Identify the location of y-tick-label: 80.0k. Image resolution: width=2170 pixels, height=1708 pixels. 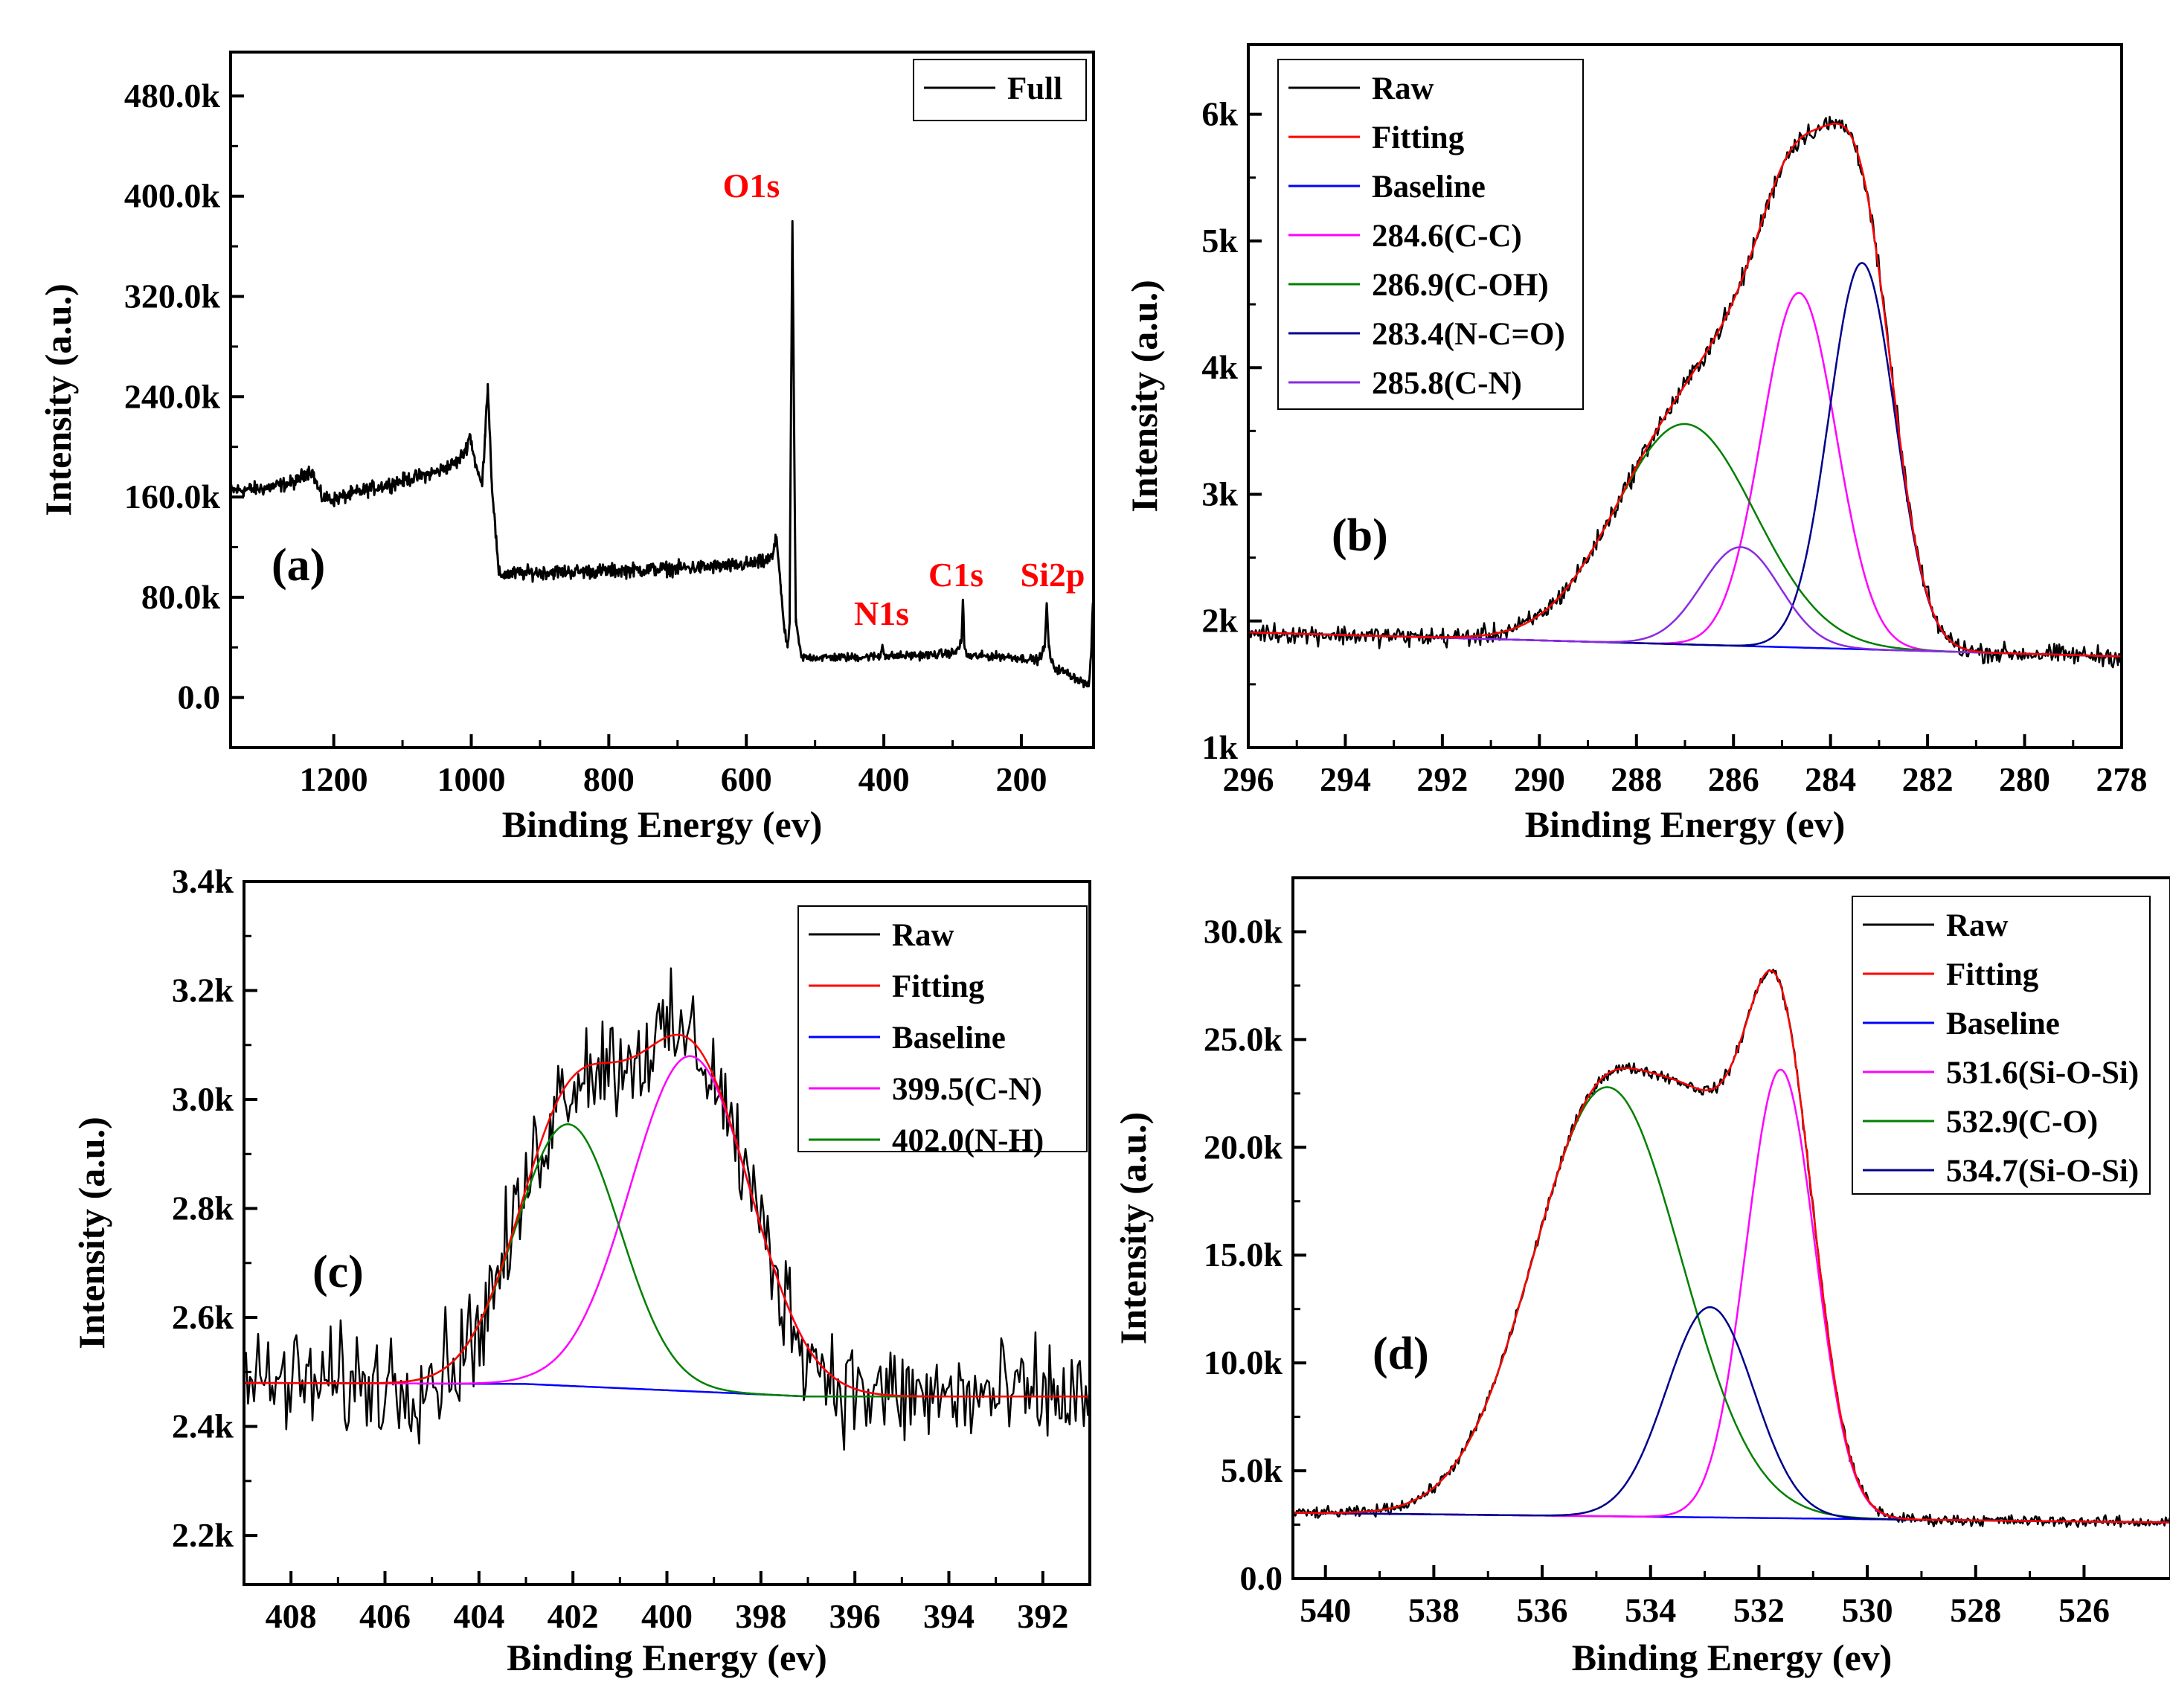
(181, 597).